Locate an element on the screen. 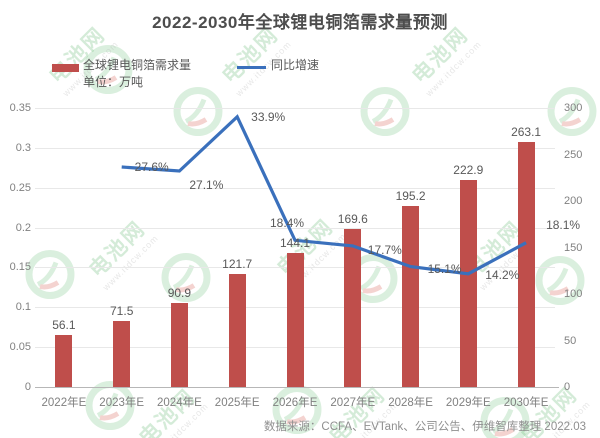 The height and width of the screenshot is (438, 600). left-axis-tick-label: 0 is located at coordinates (27, 387).